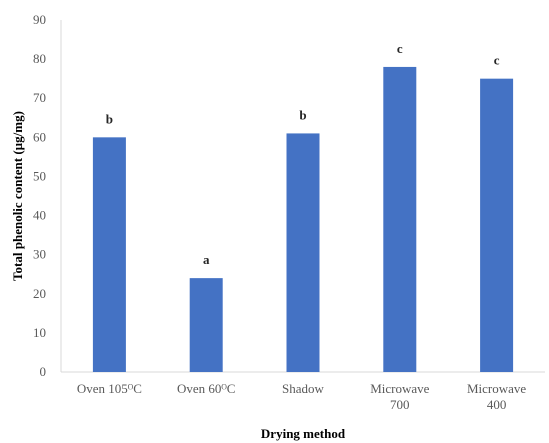  What do you see at coordinates (303, 388) in the screenshot?
I see `category-label: Shadow` at bounding box center [303, 388].